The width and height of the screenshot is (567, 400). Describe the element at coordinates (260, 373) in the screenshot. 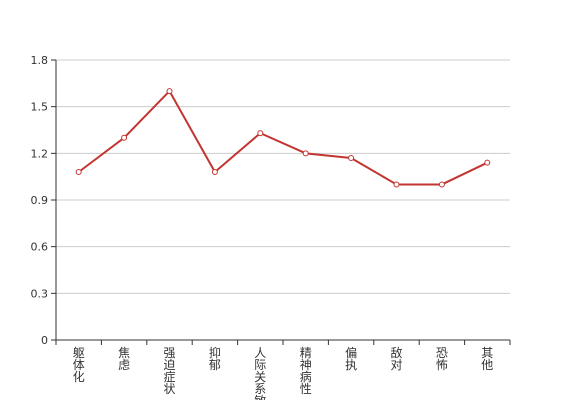

I see `x-tick-label: 人际关系敏感` at that location.